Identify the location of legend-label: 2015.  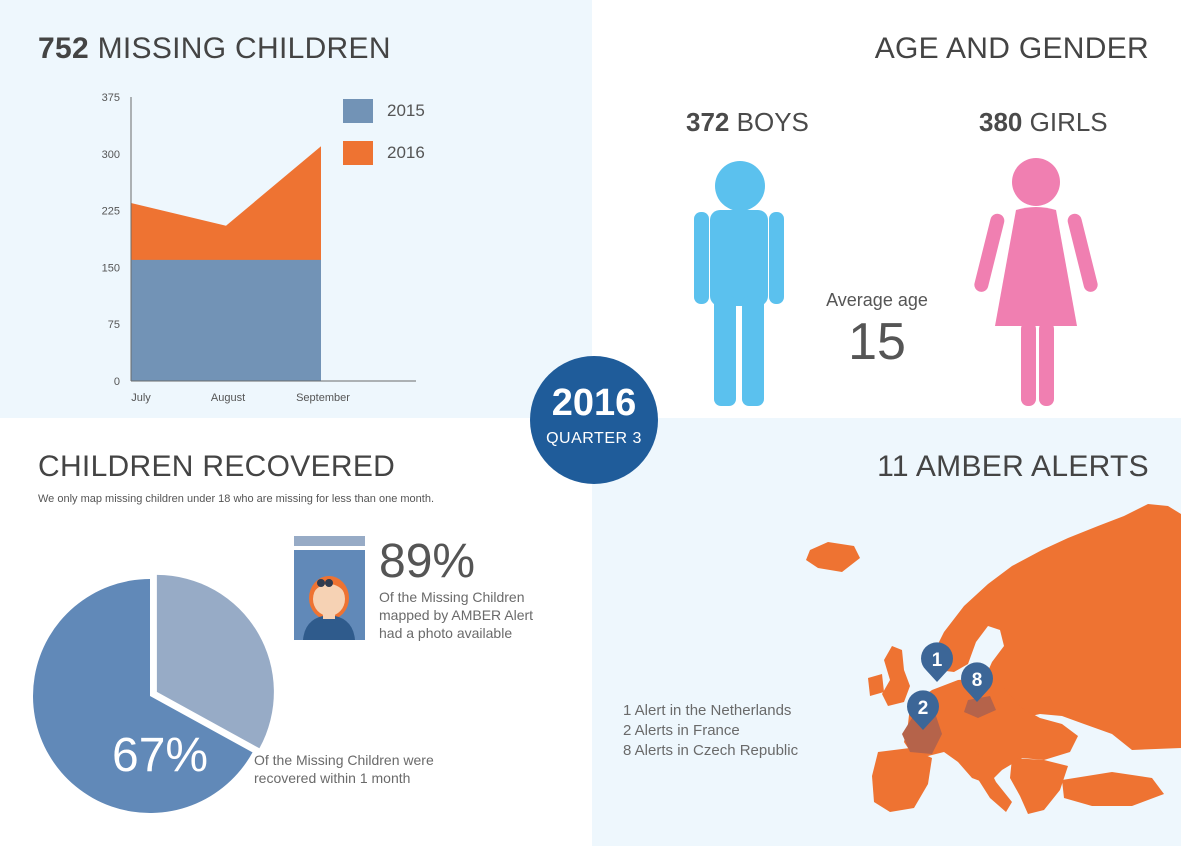
(406, 110).